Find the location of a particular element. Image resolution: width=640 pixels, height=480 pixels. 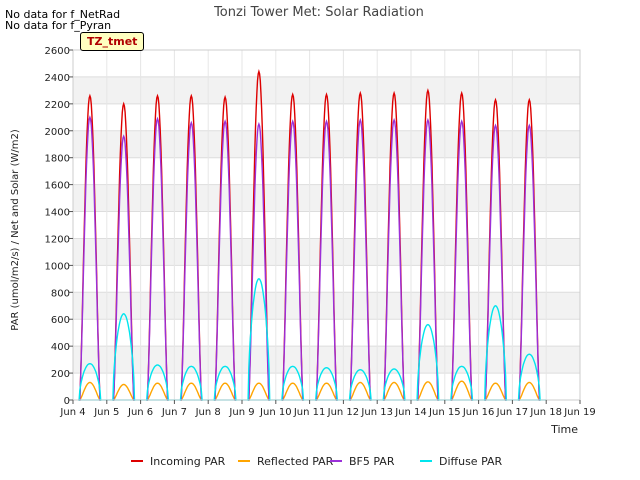

y-tick-label: 600 is located at coordinates (60, 320).